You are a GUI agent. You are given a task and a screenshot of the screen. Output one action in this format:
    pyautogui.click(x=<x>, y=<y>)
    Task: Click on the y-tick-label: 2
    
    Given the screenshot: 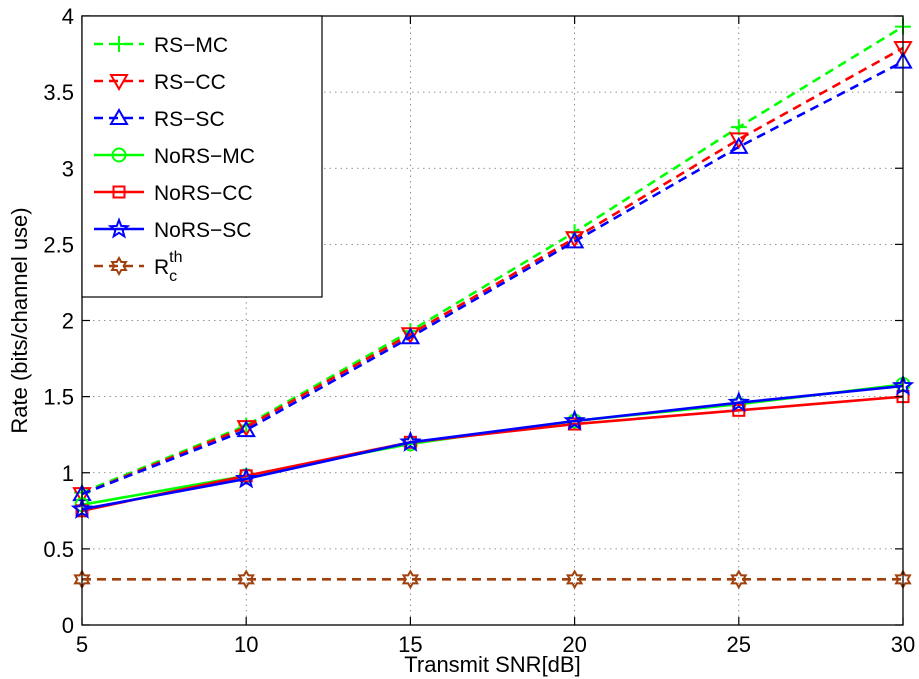 What is the action you would take?
    pyautogui.click(x=68, y=321)
    